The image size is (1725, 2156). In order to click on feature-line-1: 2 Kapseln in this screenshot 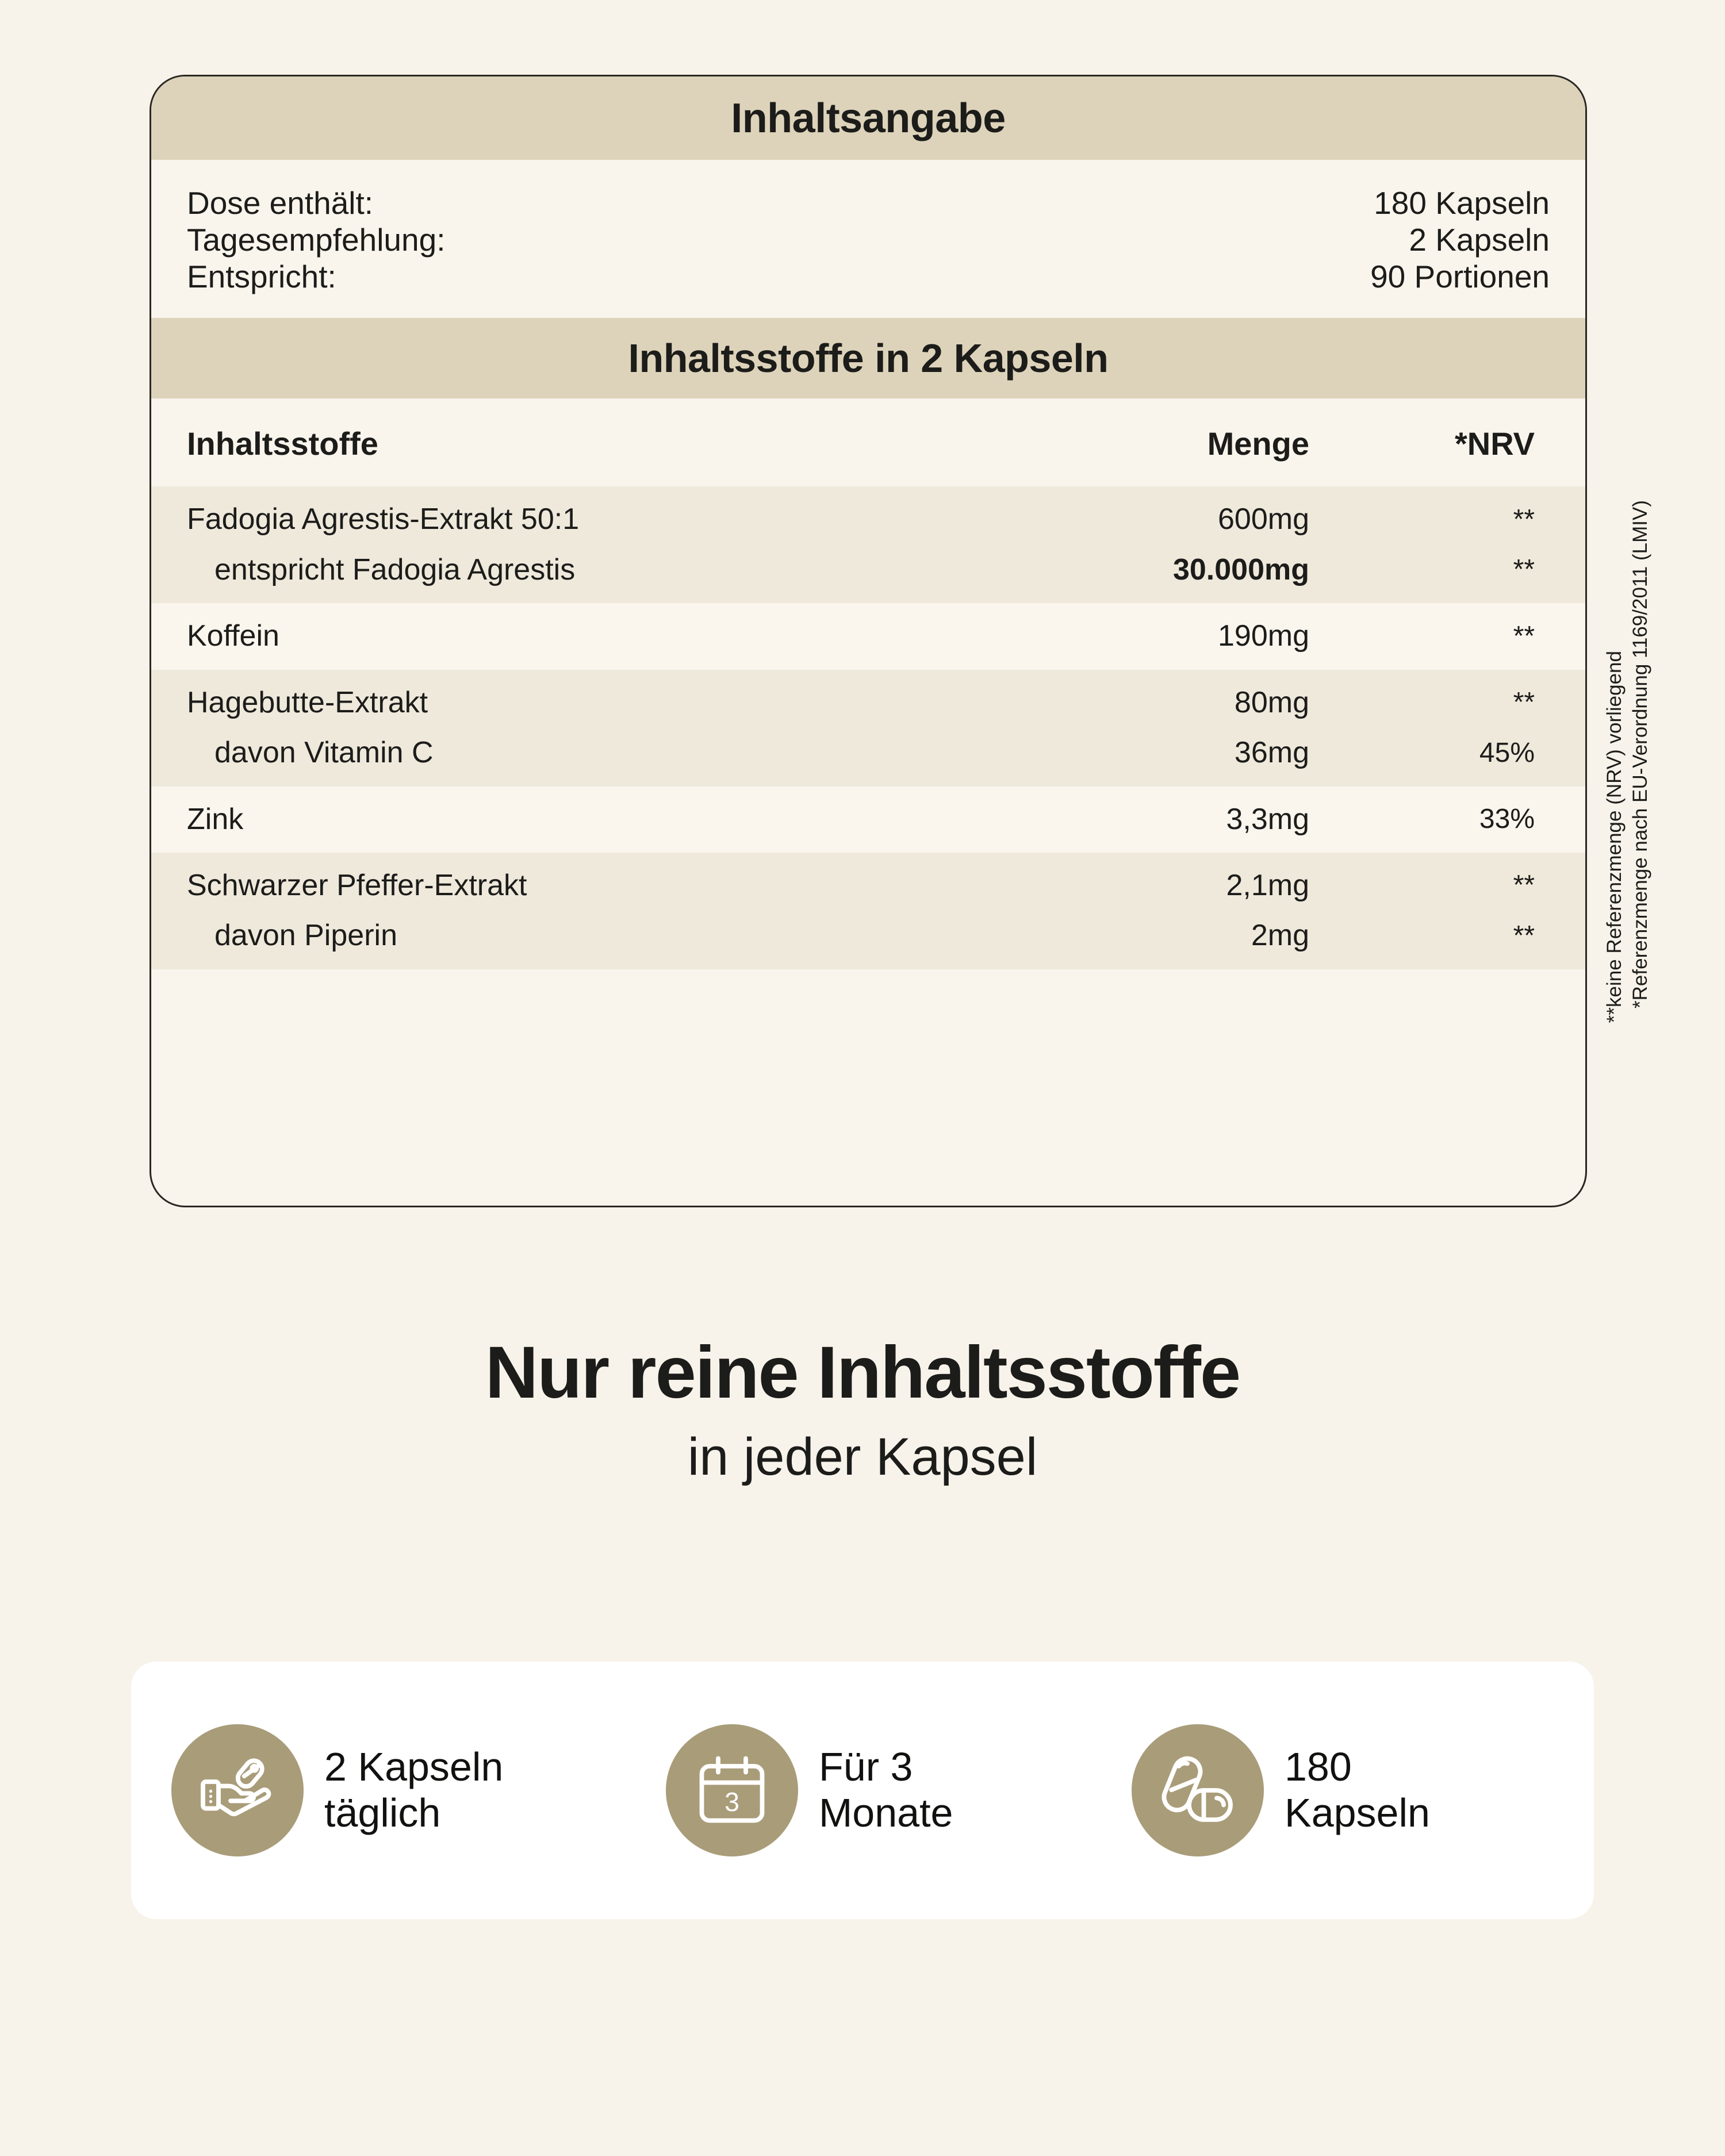, I will do `click(414, 1767)`.